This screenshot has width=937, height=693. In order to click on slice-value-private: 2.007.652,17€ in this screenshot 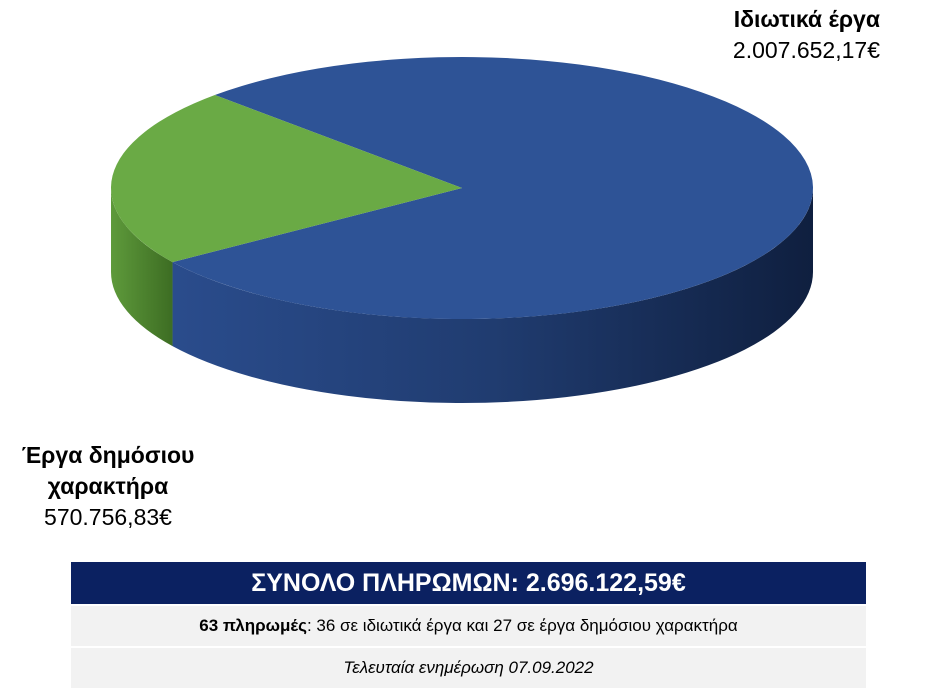, I will do `click(806, 50)`.